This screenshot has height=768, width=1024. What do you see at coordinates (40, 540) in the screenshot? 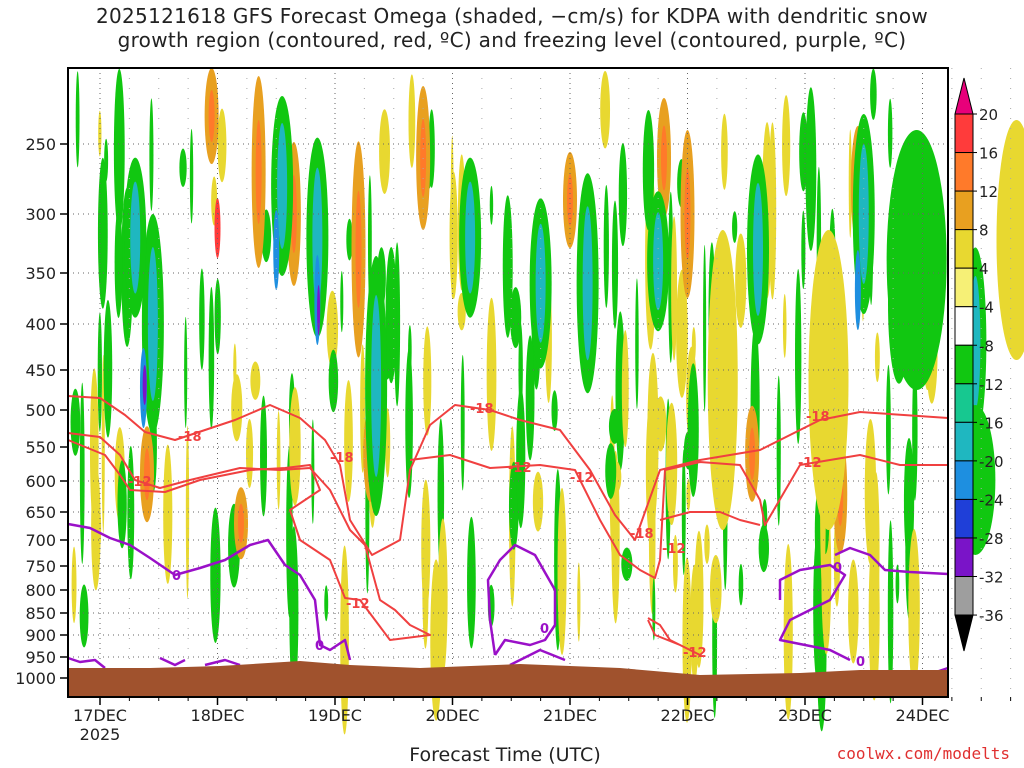
I see `y-tick-label: 700` at bounding box center [40, 540].